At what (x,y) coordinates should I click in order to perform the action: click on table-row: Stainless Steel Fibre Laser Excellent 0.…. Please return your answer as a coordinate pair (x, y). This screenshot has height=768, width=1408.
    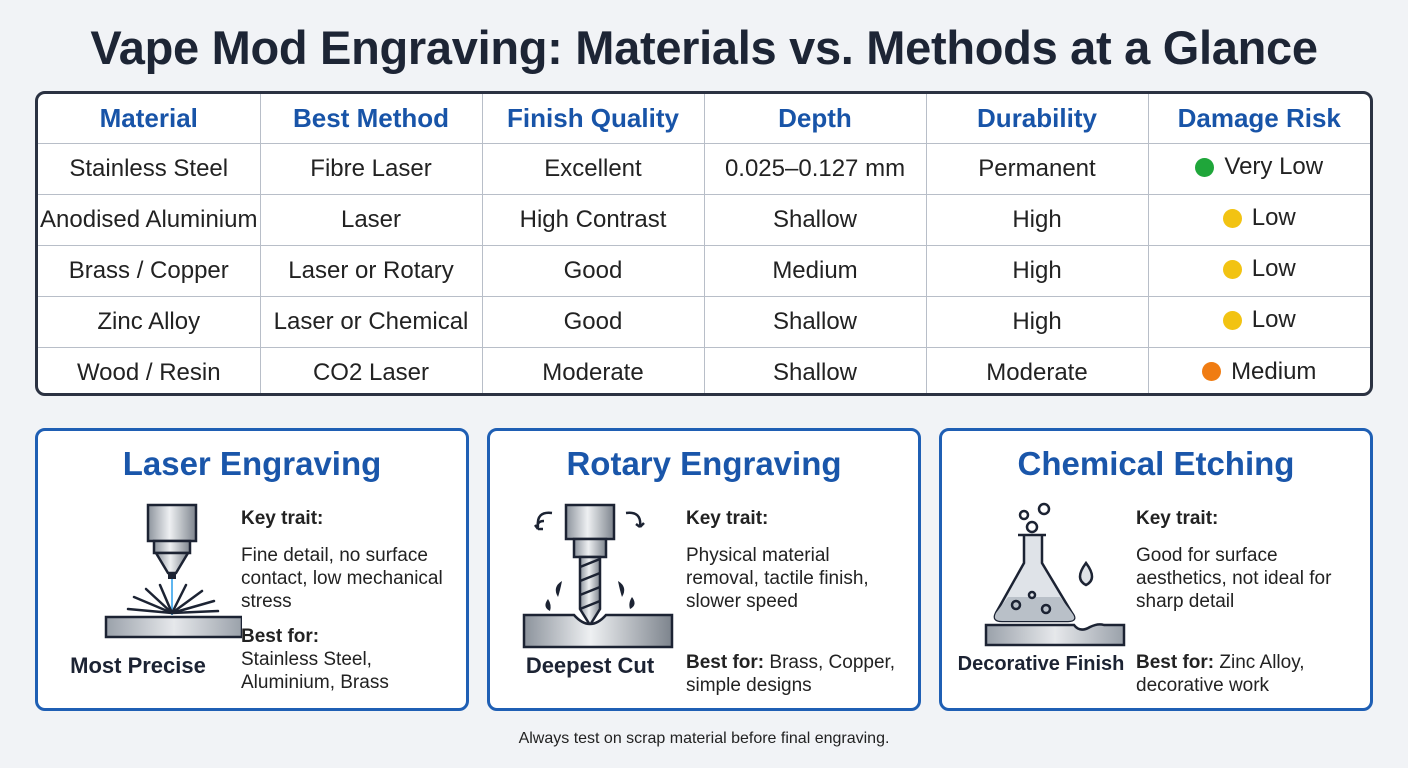
    Looking at the image, I should click on (704, 168).